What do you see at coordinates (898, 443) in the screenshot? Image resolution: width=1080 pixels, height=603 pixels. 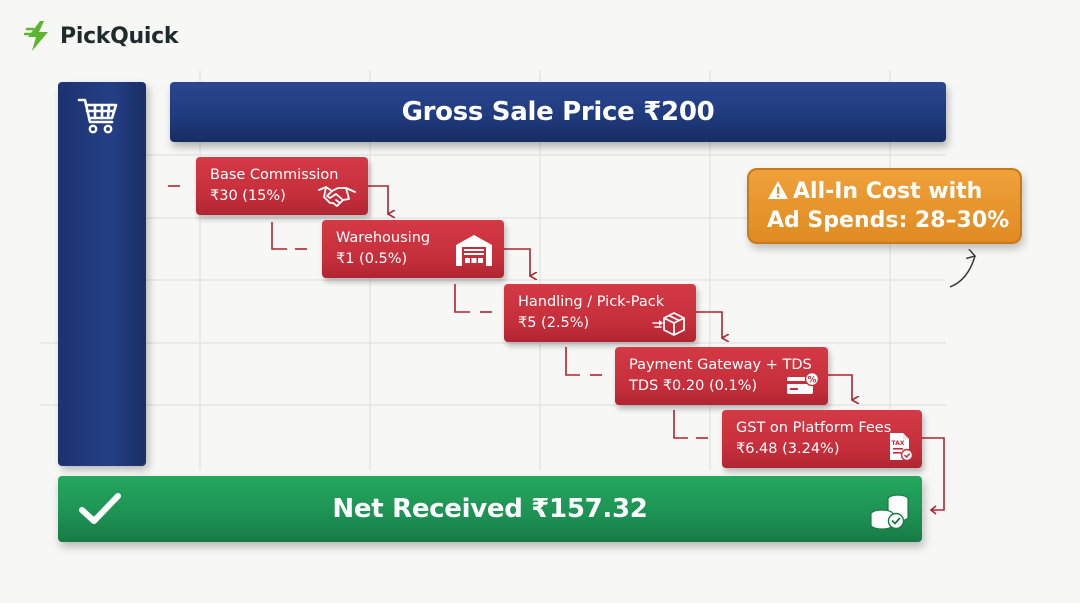 I see `svg-text: TAX` at bounding box center [898, 443].